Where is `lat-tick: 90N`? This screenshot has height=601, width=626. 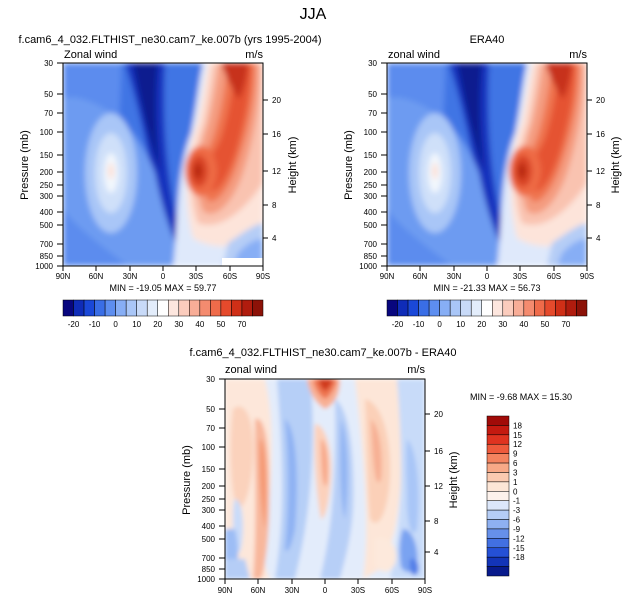
lat-tick: 90N is located at coordinates (63, 276).